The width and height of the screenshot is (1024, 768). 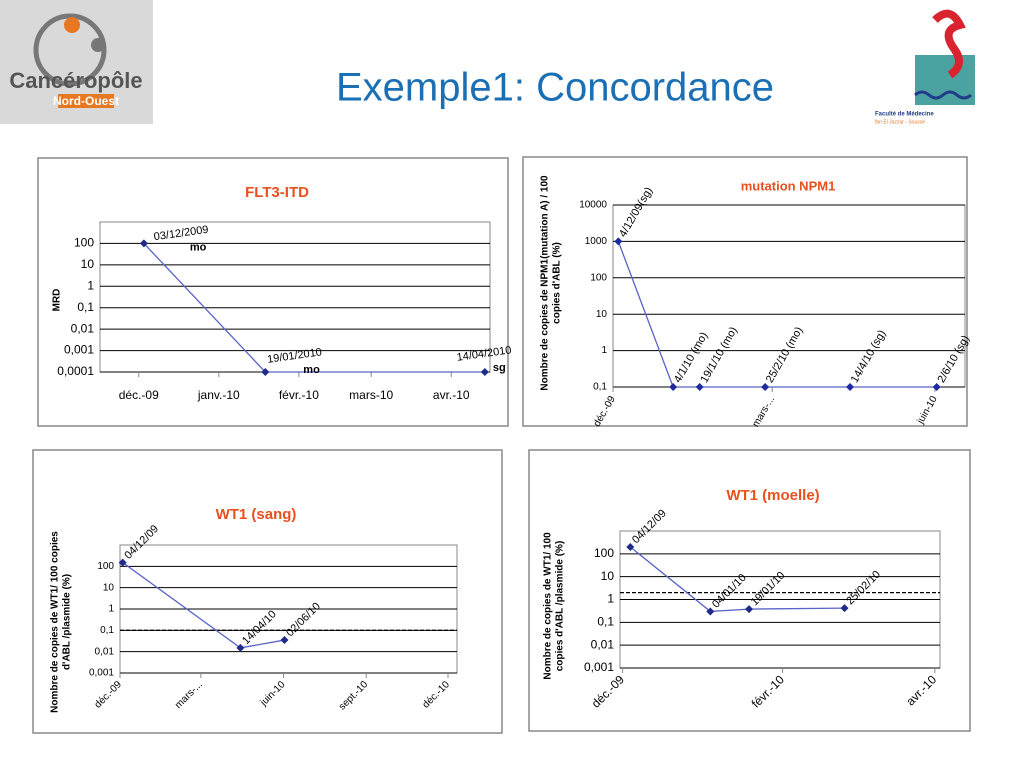 I want to click on y-tick-label: 0,0001, so click(x=75, y=371).